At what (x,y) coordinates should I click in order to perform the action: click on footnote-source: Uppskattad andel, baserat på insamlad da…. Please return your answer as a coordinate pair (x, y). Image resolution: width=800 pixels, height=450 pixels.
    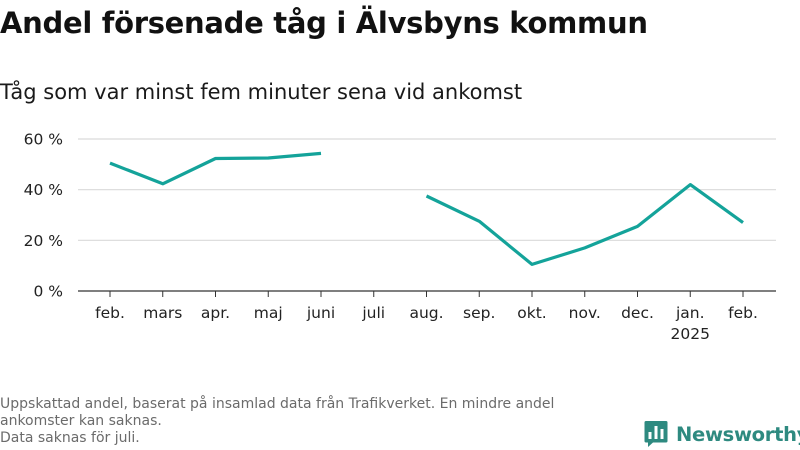
    Looking at the image, I should click on (277, 412).